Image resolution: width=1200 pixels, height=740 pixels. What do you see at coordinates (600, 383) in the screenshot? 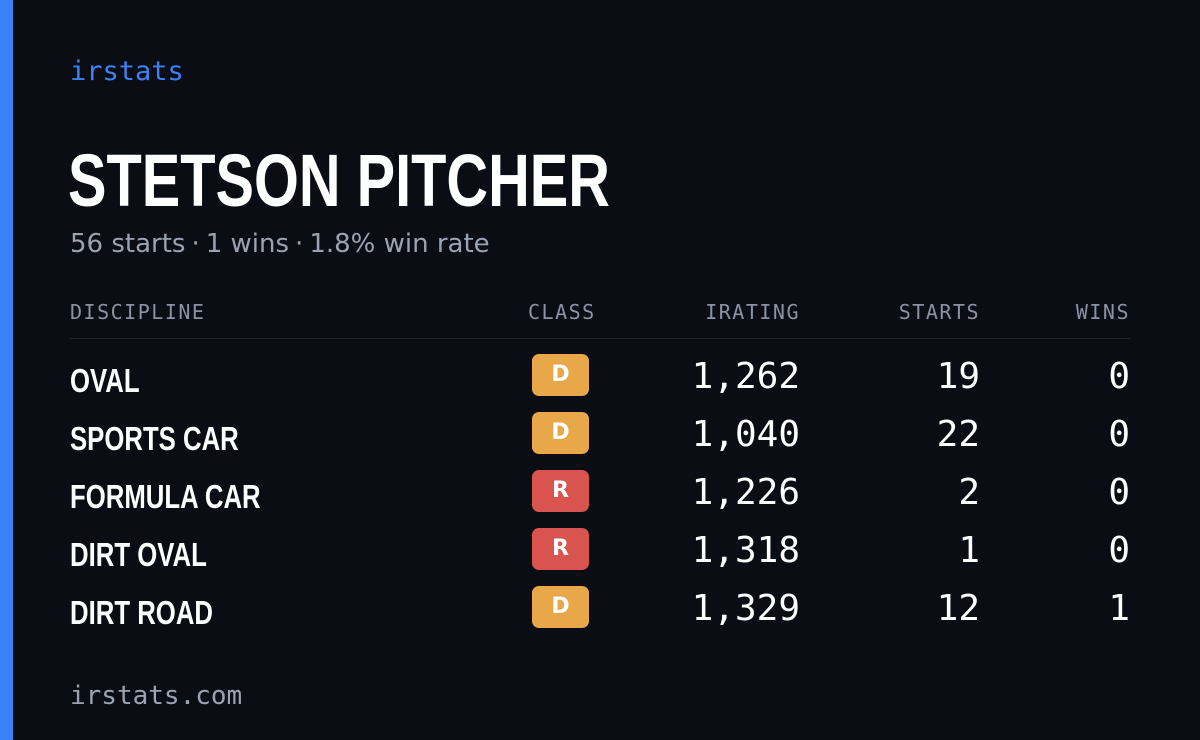
I see `table-row: OVAL D 1,262 19 0` at bounding box center [600, 383].